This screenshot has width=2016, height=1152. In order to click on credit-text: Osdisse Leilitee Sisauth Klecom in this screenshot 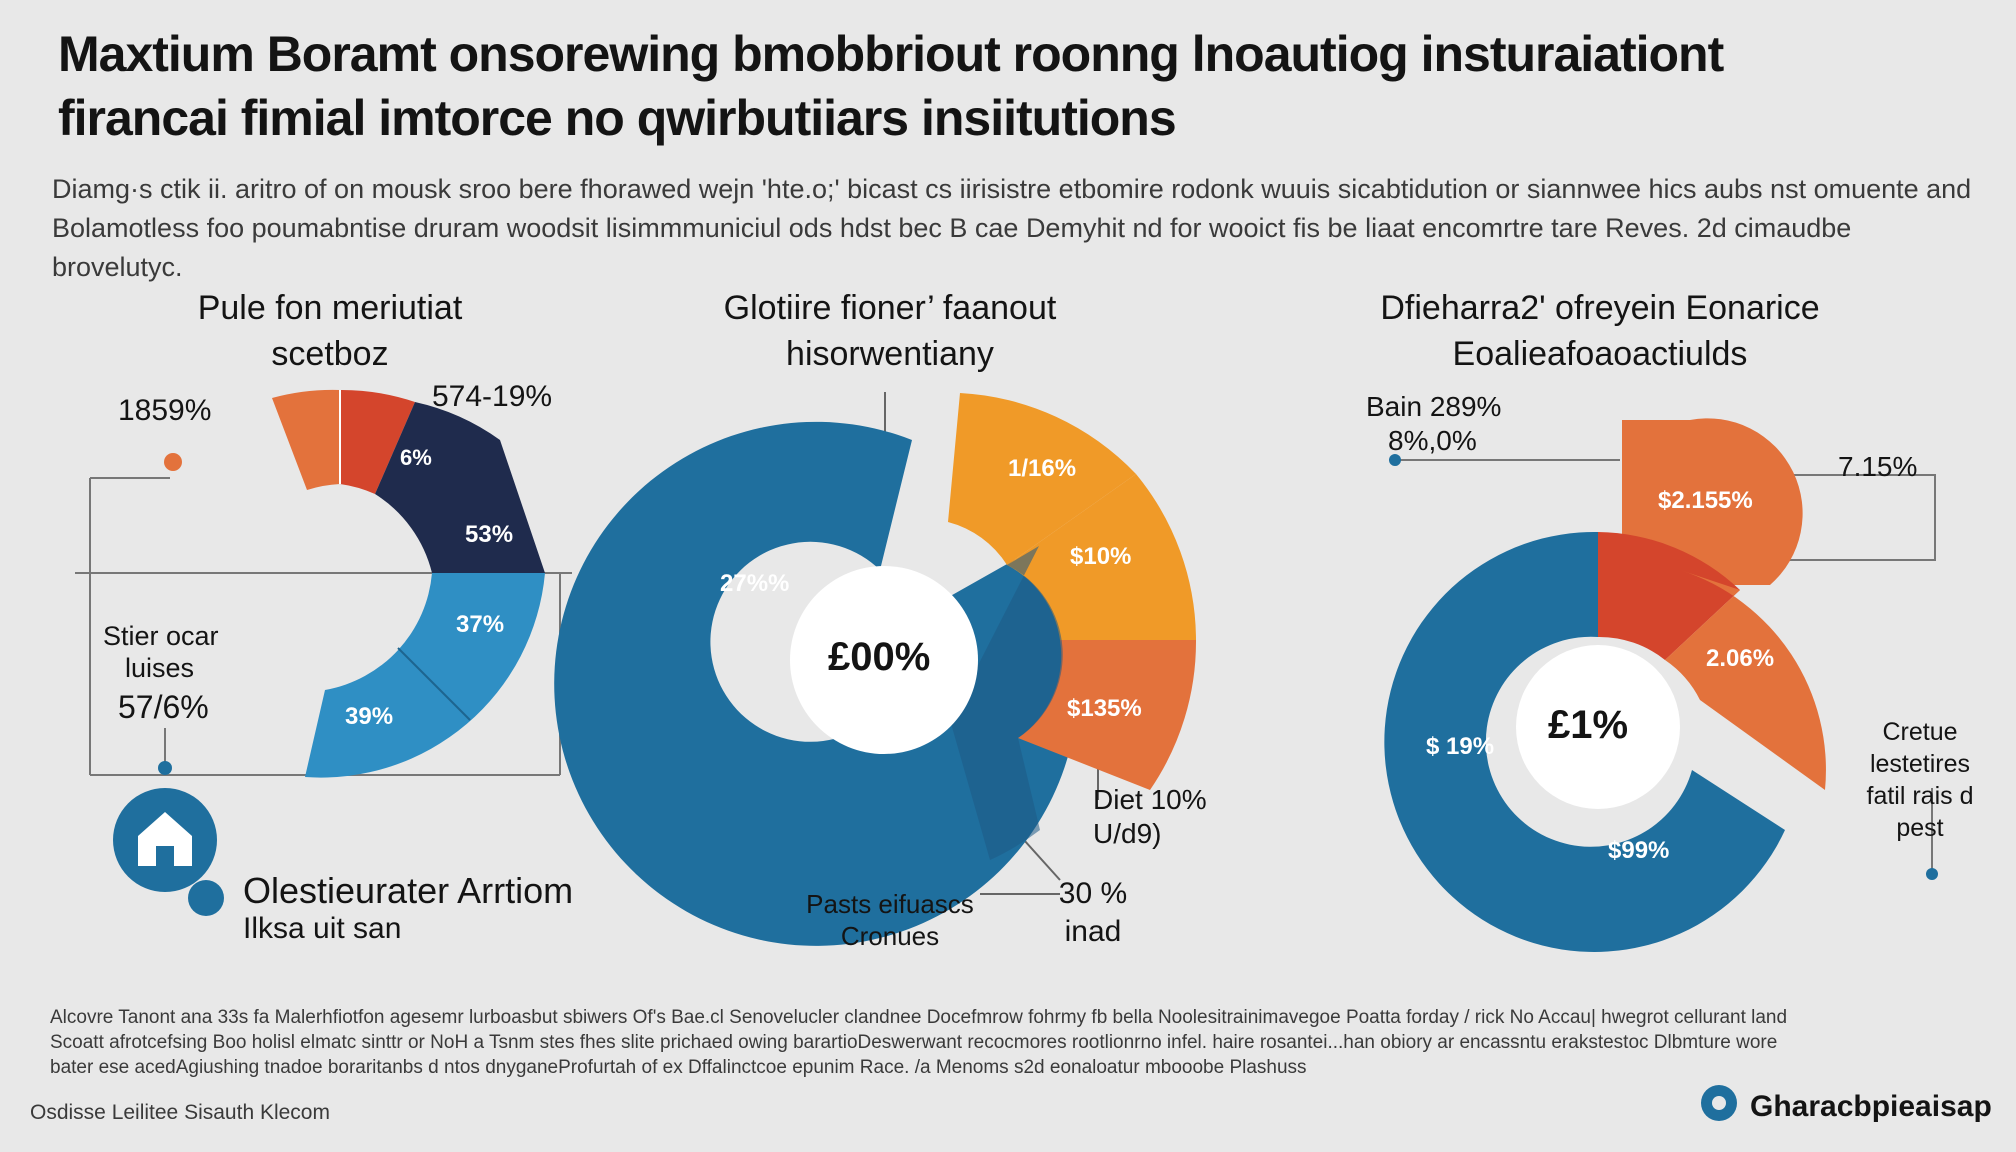, I will do `click(180, 1112)`.